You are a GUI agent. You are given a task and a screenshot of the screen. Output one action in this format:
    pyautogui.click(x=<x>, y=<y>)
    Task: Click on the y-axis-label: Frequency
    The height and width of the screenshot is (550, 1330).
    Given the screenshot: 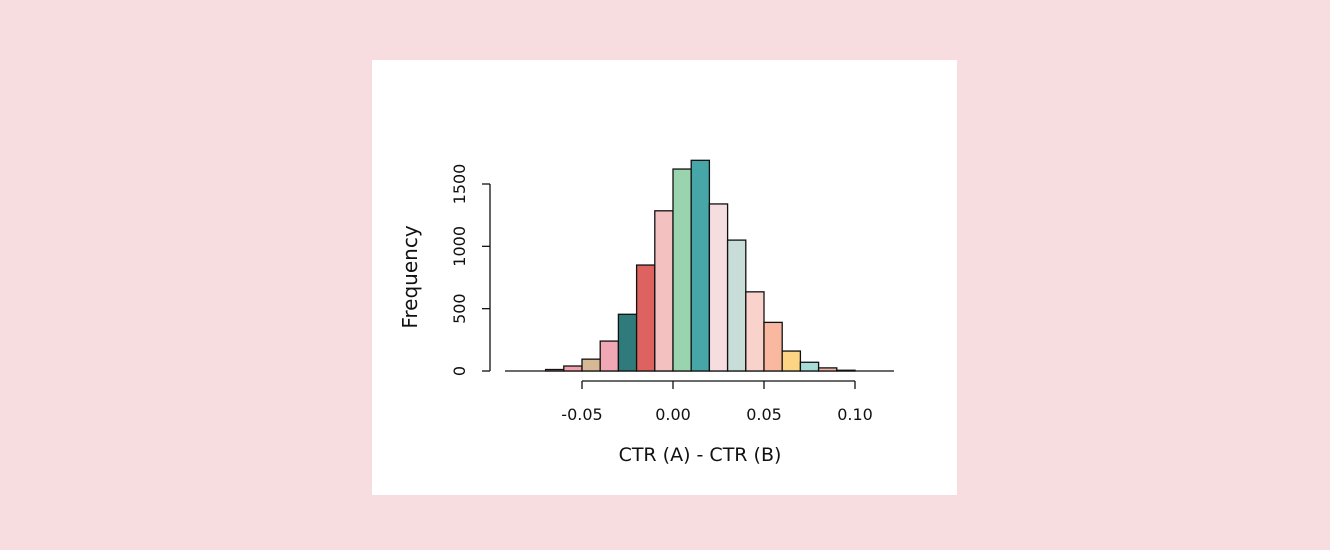 What is the action you would take?
    pyautogui.click(x=410, y=276)
    